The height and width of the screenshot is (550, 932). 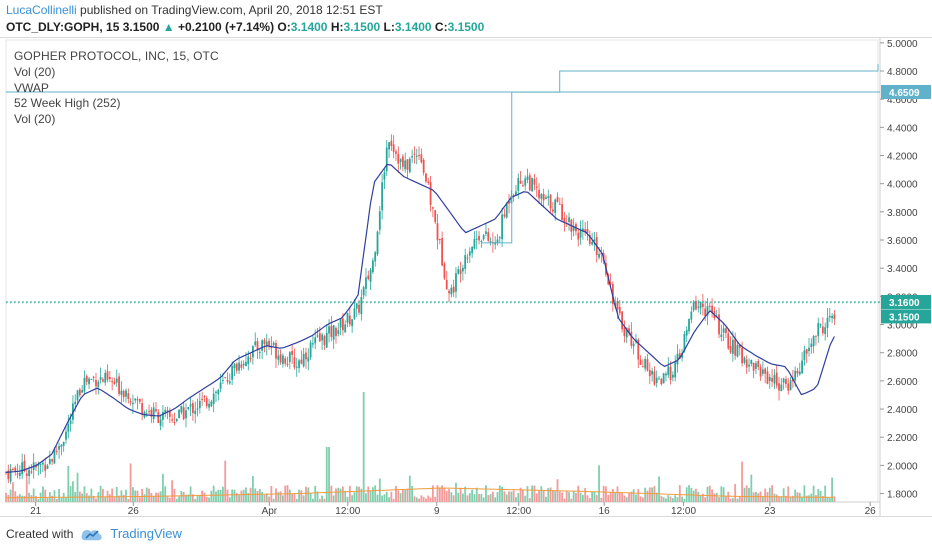 What do you see at coordinates (337, 27) in the screenshot?
I see `high-label: H:` at bounding box center [337, 27].